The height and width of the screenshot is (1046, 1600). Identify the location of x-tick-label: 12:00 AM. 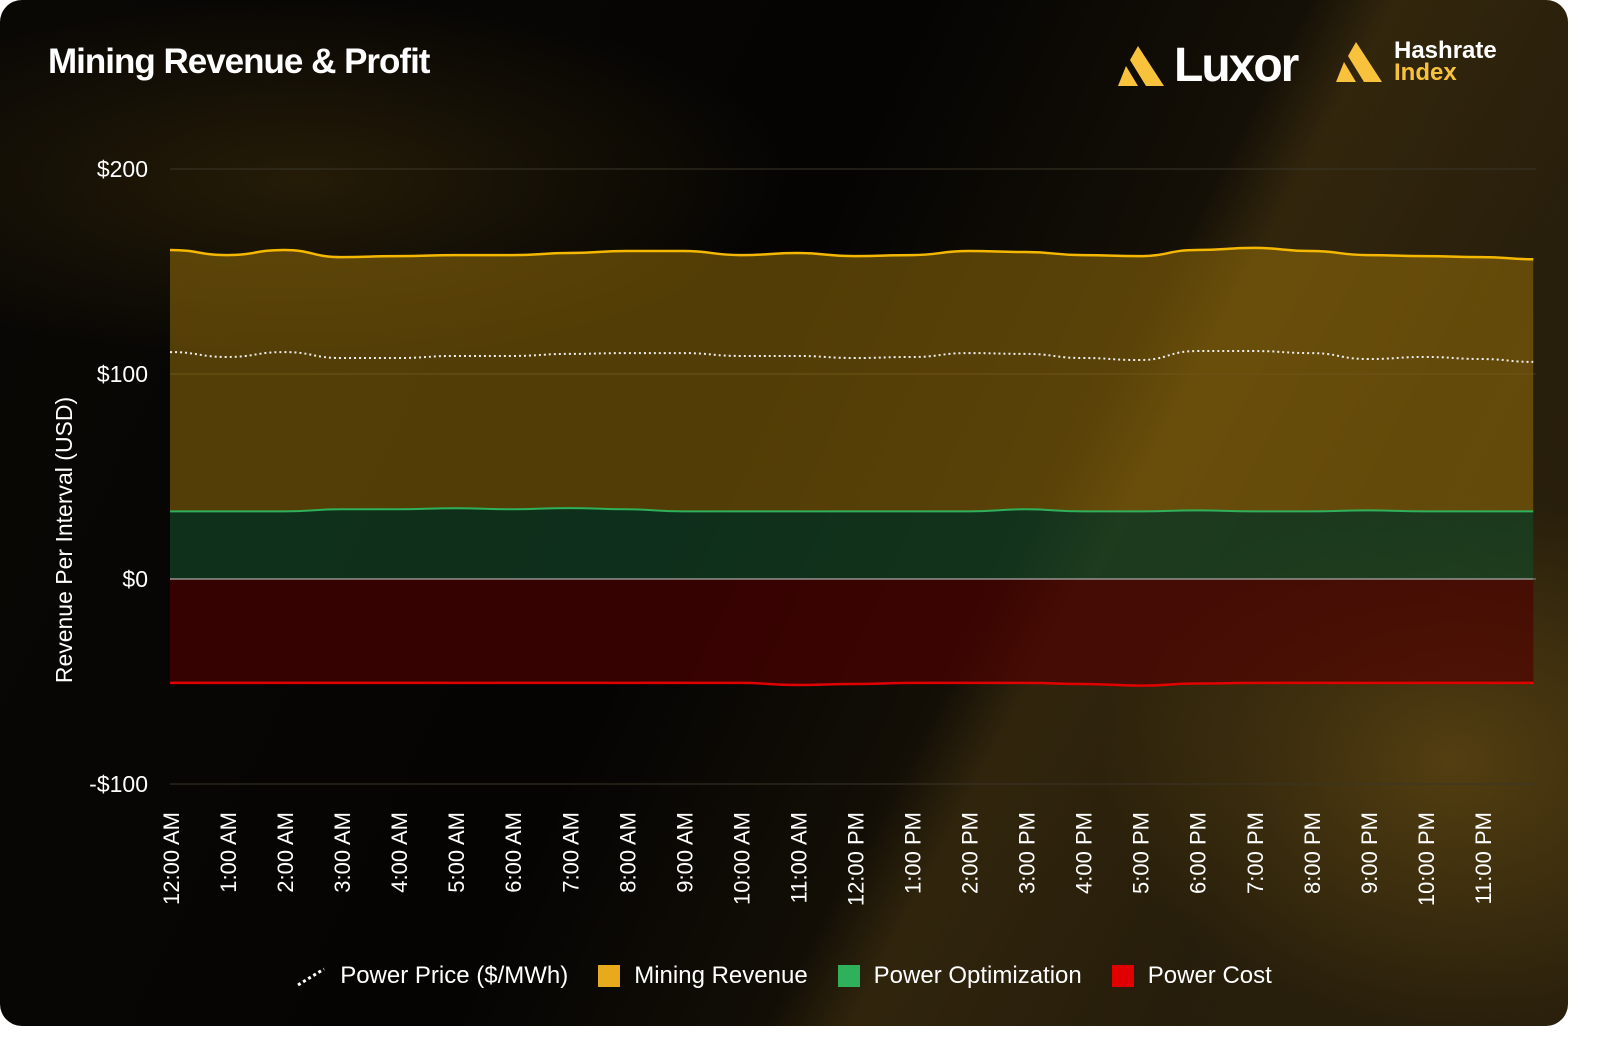
(171, 858).